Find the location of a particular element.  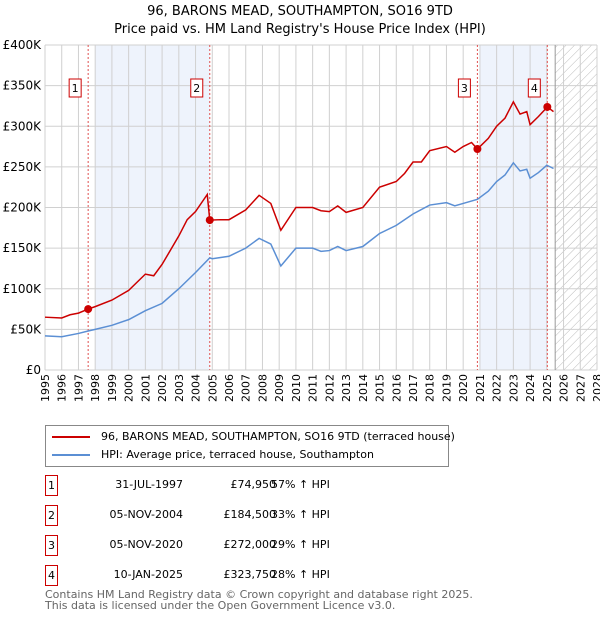

x-tick-label: 1996 is located at coordinates (62, 388).